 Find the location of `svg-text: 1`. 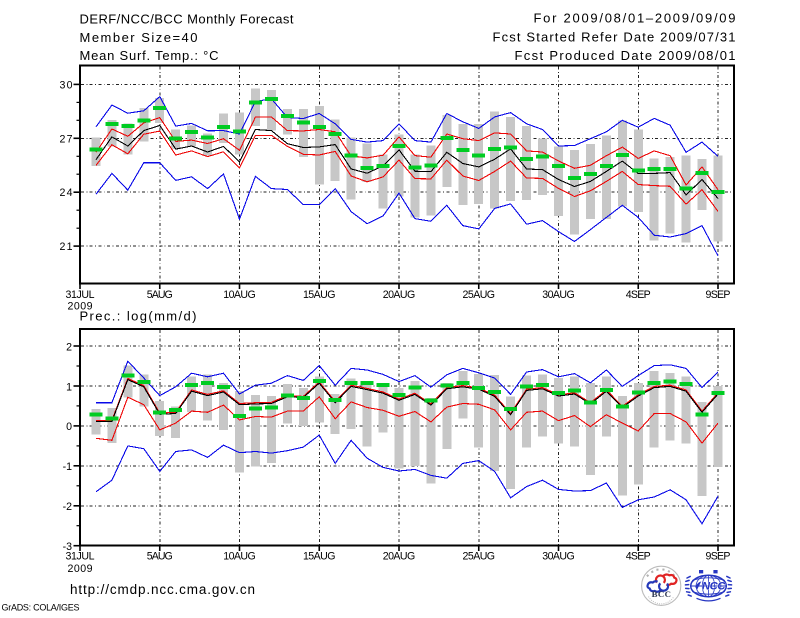

svg-text: 1 is located at coordinates (69, 387).